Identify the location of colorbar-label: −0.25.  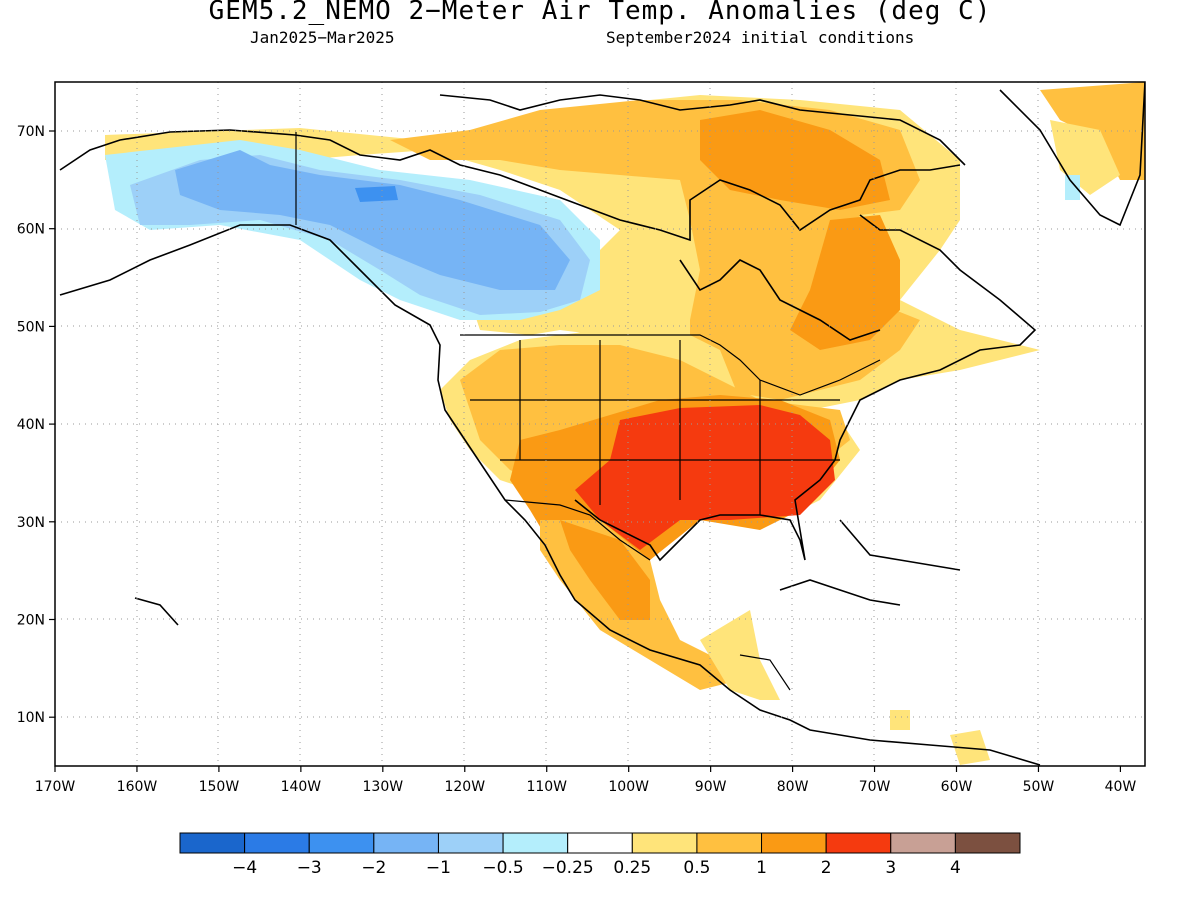
(568, 868).